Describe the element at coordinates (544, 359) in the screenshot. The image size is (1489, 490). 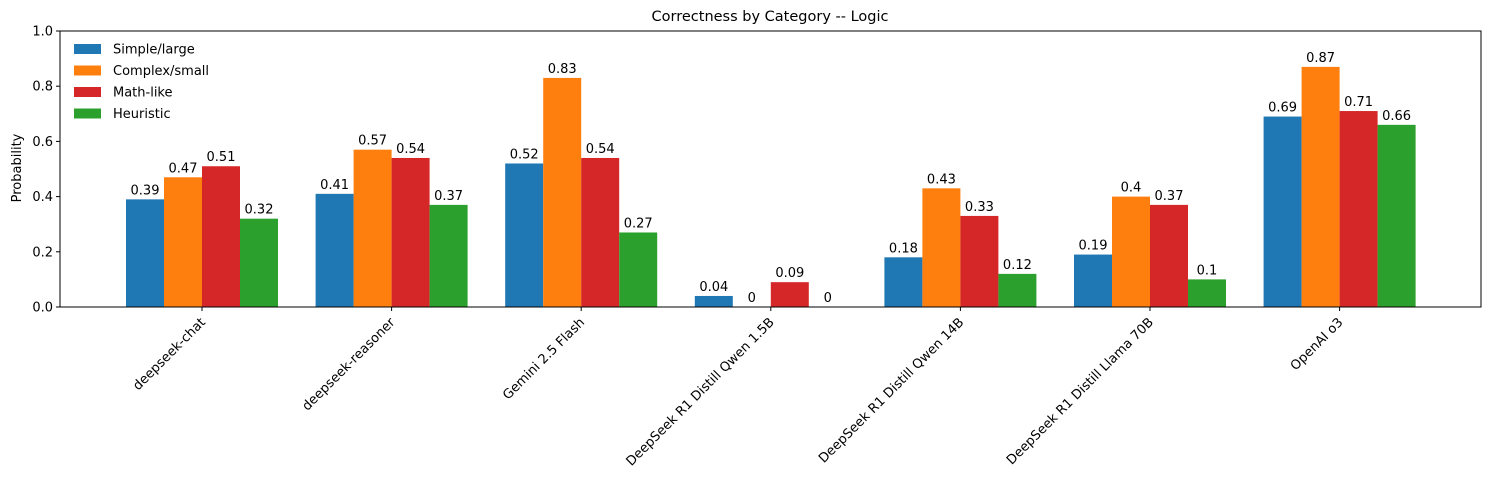
I see `x-tick-label: Gemini 2.5 Flash` at that location.